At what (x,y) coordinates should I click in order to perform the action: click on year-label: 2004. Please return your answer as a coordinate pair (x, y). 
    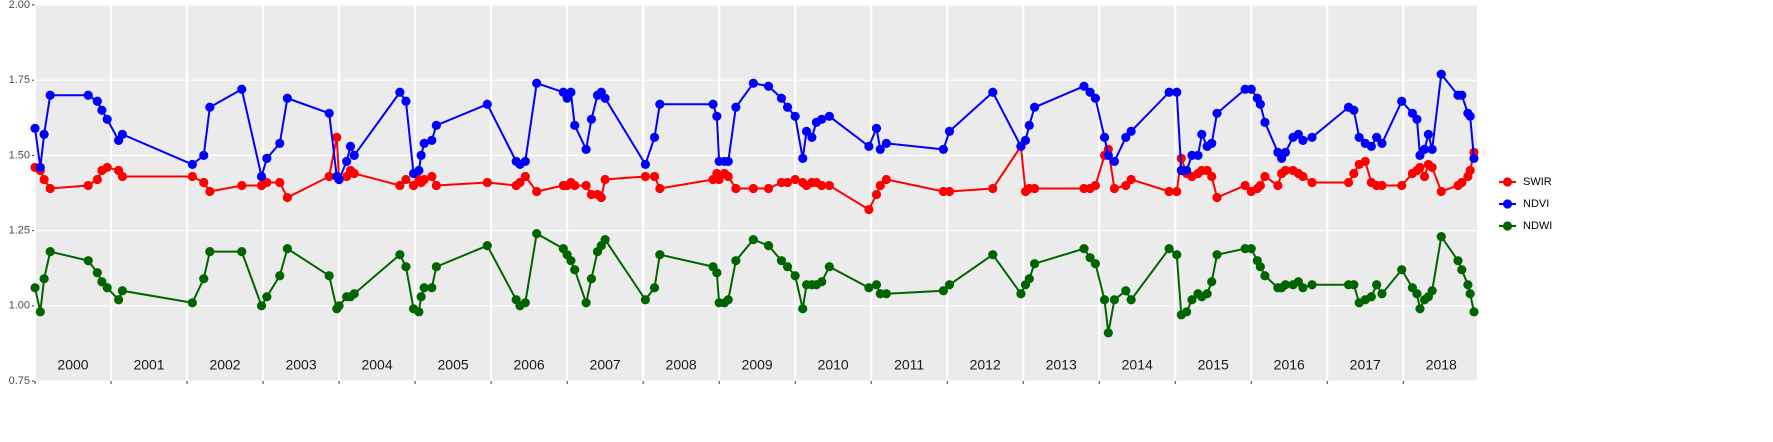
    Looking at the image, I should click on (376, 365).